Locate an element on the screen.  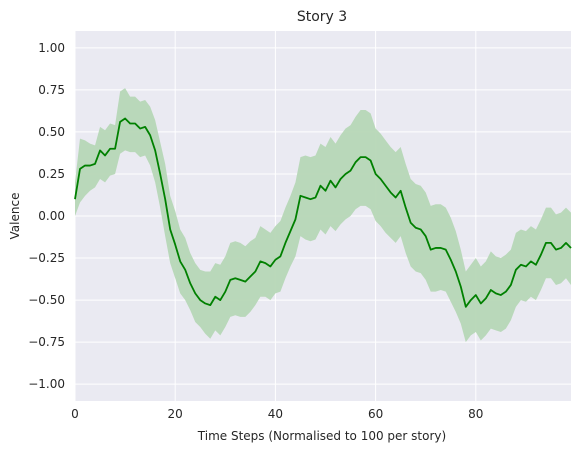
chart-title: Story 3 is located at coordinates (322, 17).